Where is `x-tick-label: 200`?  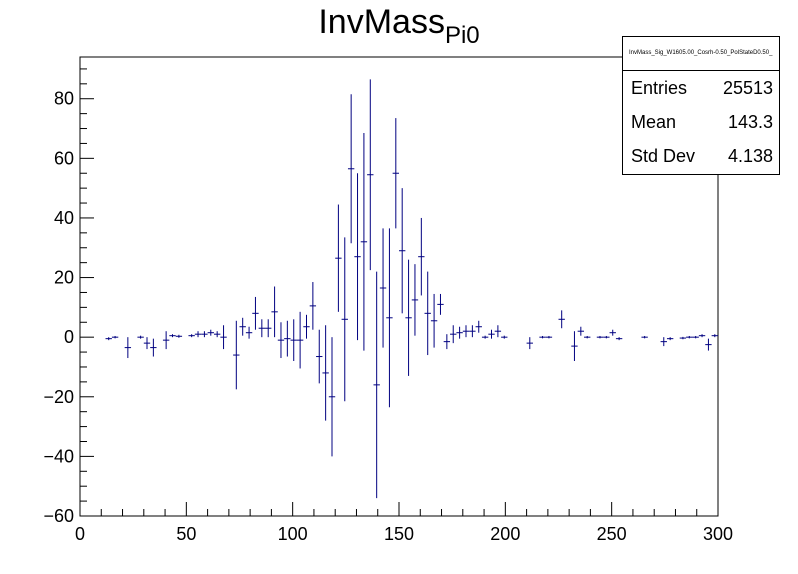
x-tick-label: 200 is located at coordinates (505, 534).